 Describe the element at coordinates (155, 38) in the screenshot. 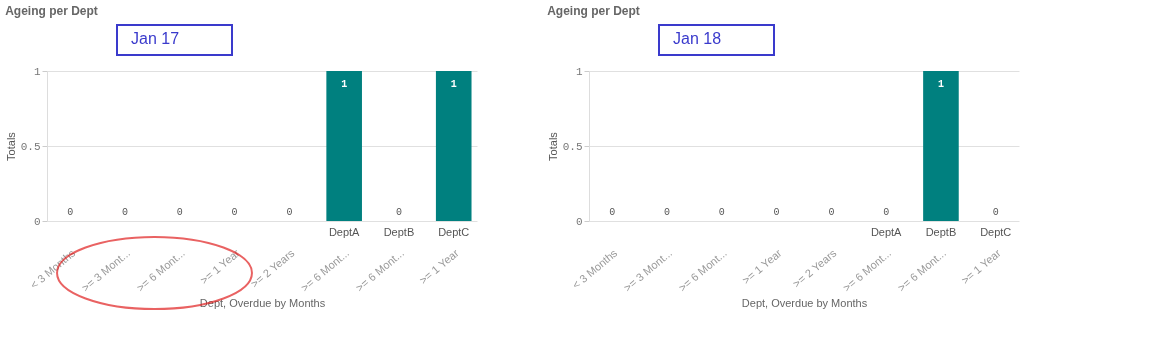

I see `text: Jan 17` at that location.